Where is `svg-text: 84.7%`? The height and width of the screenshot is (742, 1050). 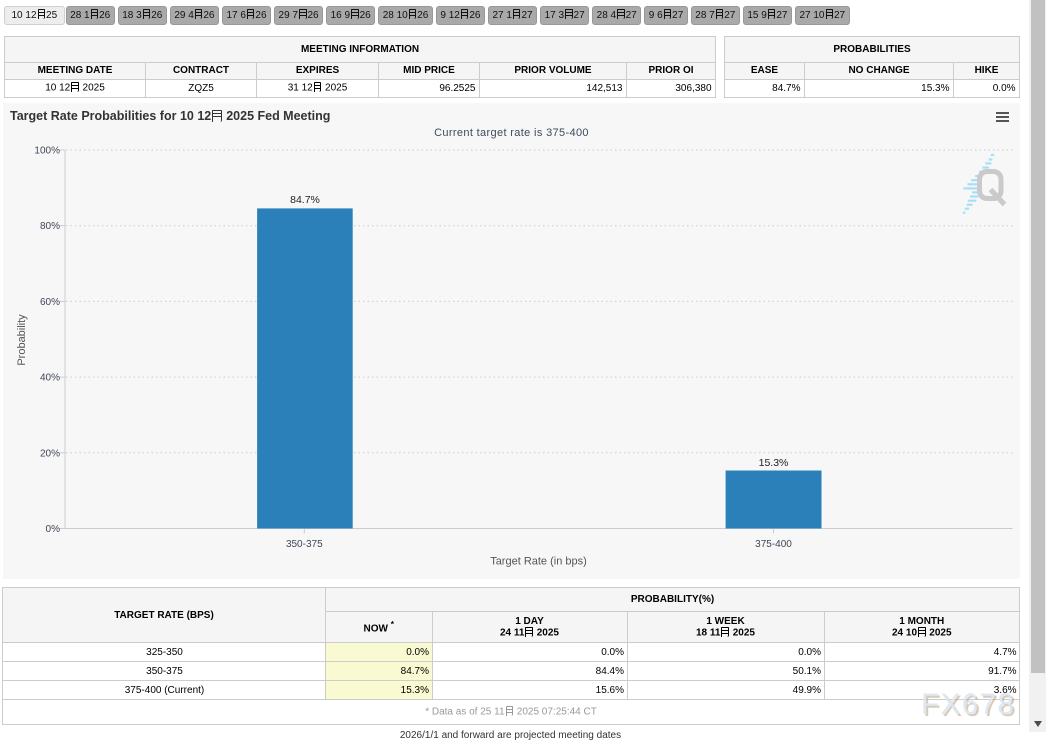 svg-text: 84.7% is located at coordinates (305, 200).